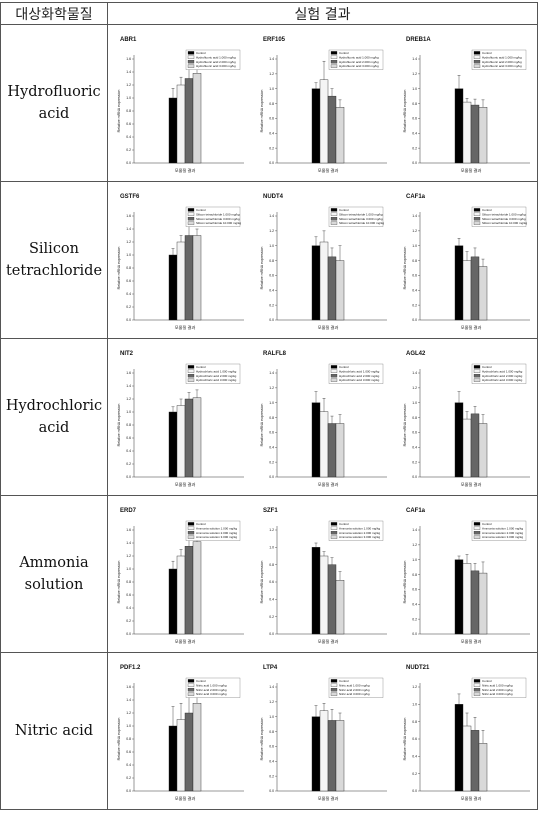 The image size is (538, 821). Describe the element at coordinates (416, 197) in the screenshot. I see `chart-title: CAF1a` at that location.